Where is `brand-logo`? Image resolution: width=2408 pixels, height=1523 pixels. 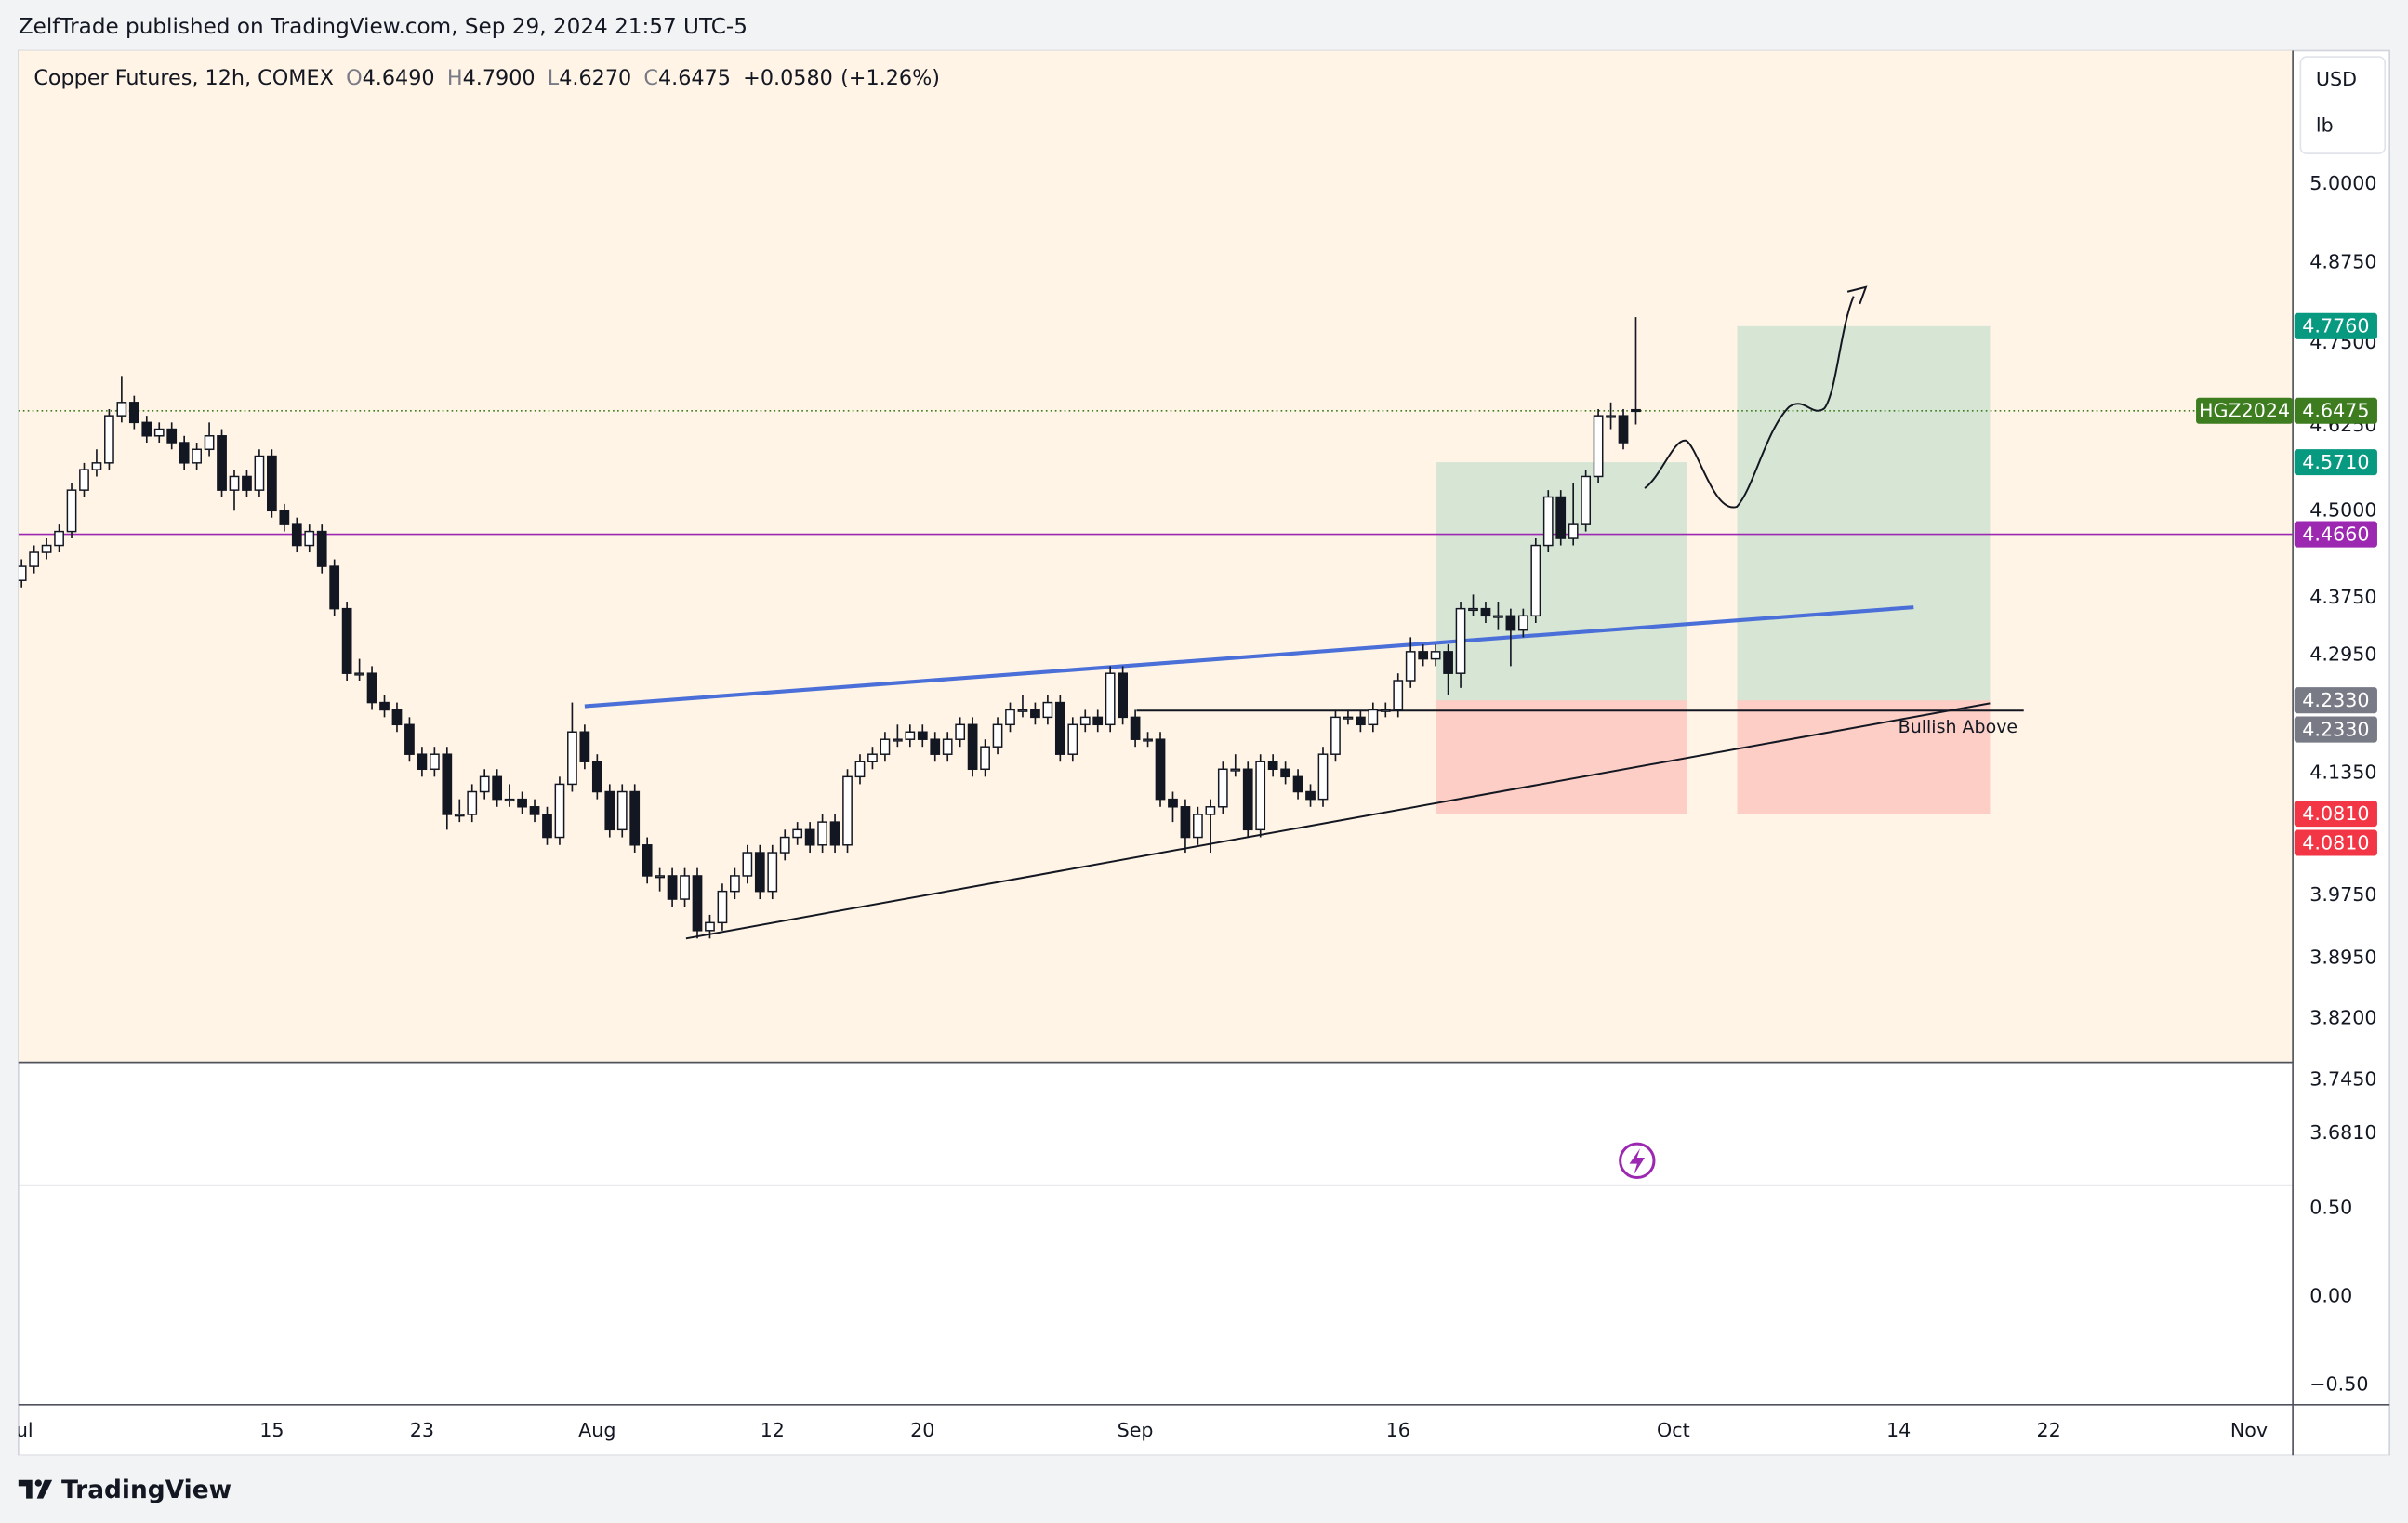
brand-logo is located at coordinates (35, 1489).